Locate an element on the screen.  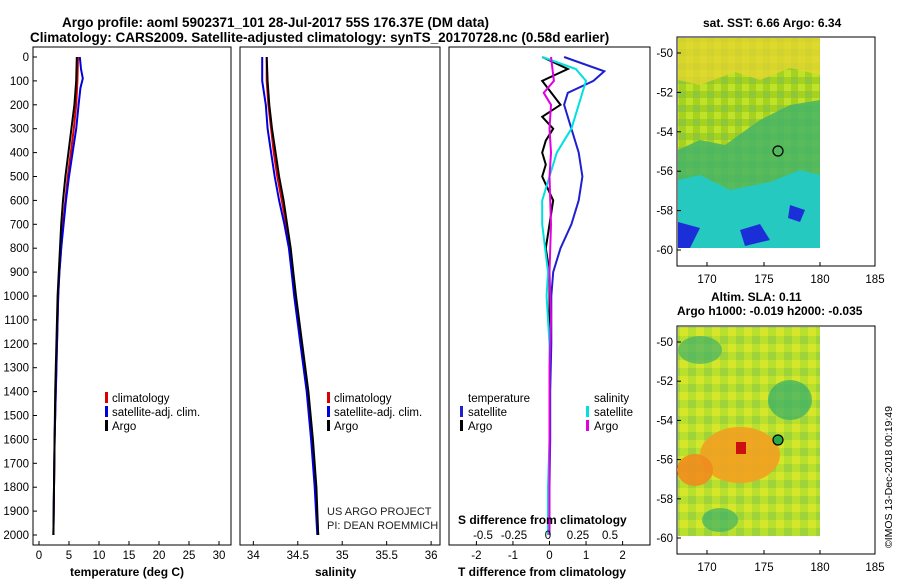
pi-annotation: PI: DEAN ROEMMICH is located at coordinates (382, 526).